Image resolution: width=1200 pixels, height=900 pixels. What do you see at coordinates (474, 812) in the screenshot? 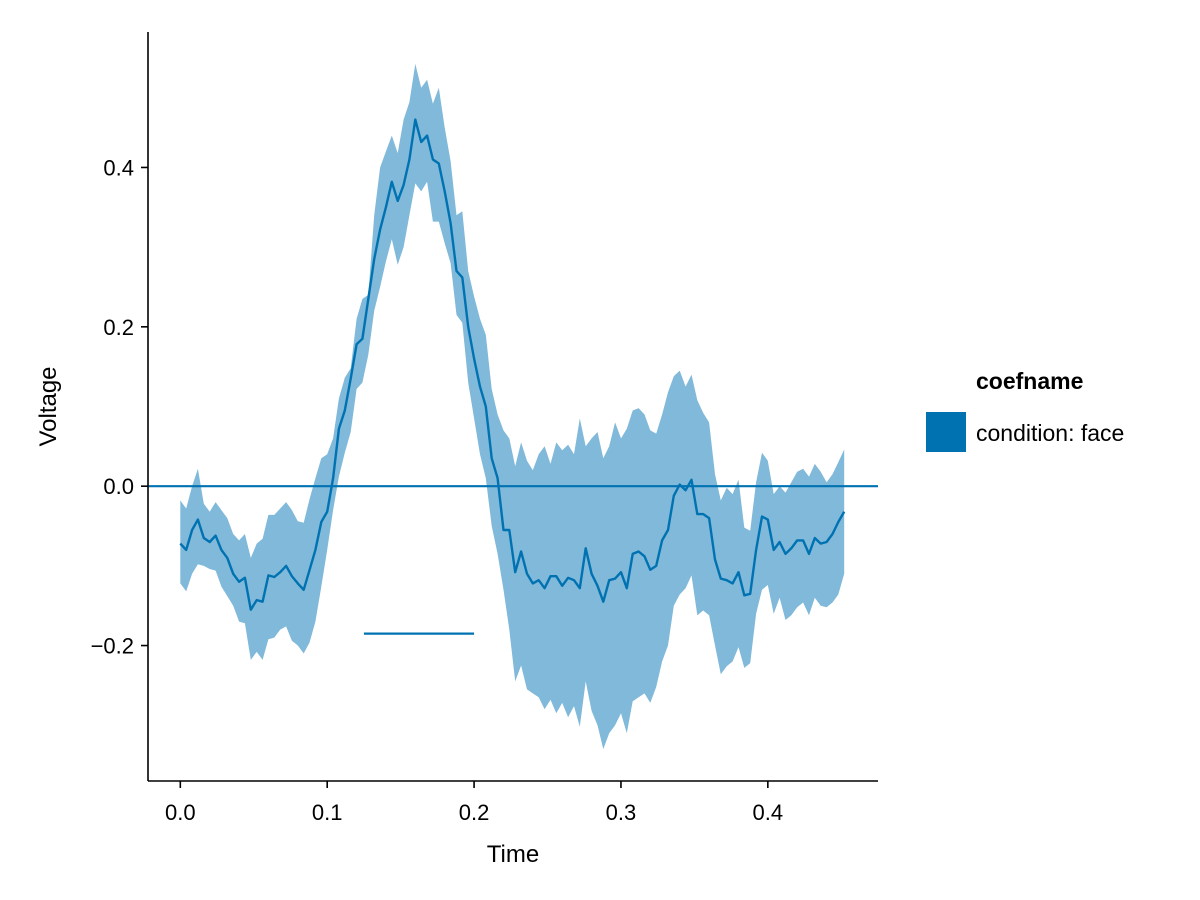
I see `x-tick-label: 0.2` at bounding box center [474, 812].